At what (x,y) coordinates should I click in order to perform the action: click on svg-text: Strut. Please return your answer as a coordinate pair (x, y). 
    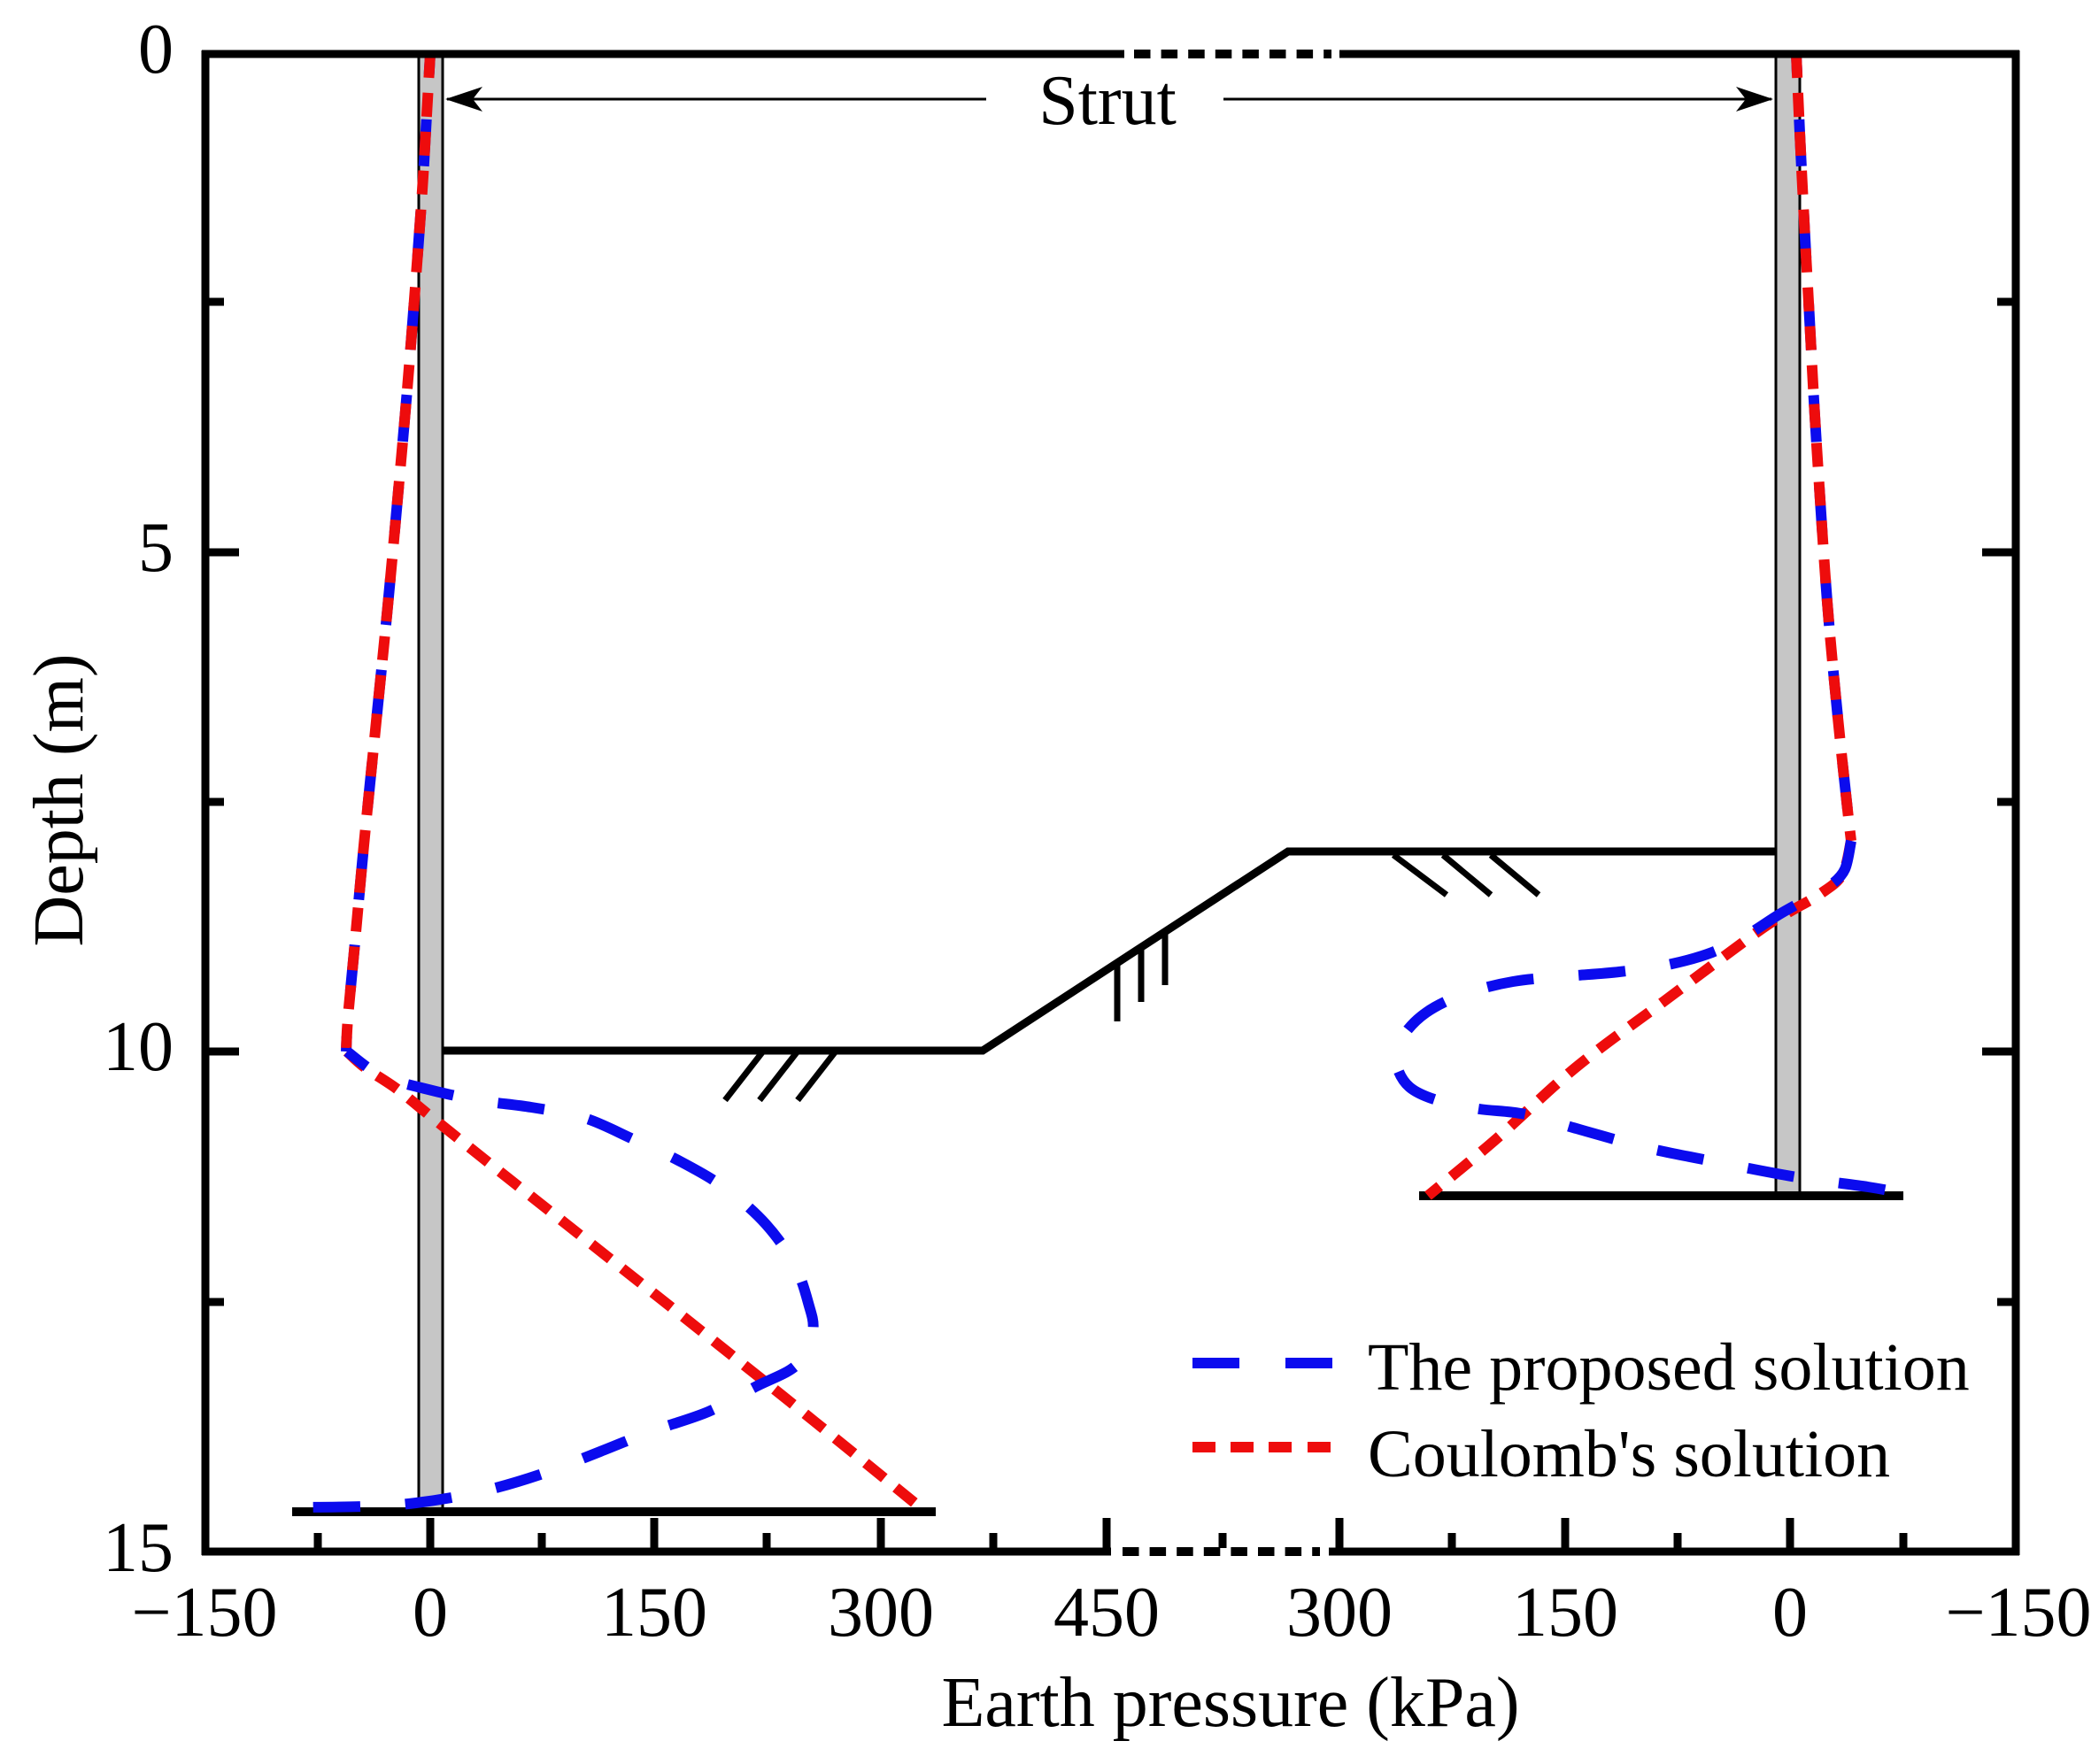
    Looking at the image, I should click on (1107, 101).